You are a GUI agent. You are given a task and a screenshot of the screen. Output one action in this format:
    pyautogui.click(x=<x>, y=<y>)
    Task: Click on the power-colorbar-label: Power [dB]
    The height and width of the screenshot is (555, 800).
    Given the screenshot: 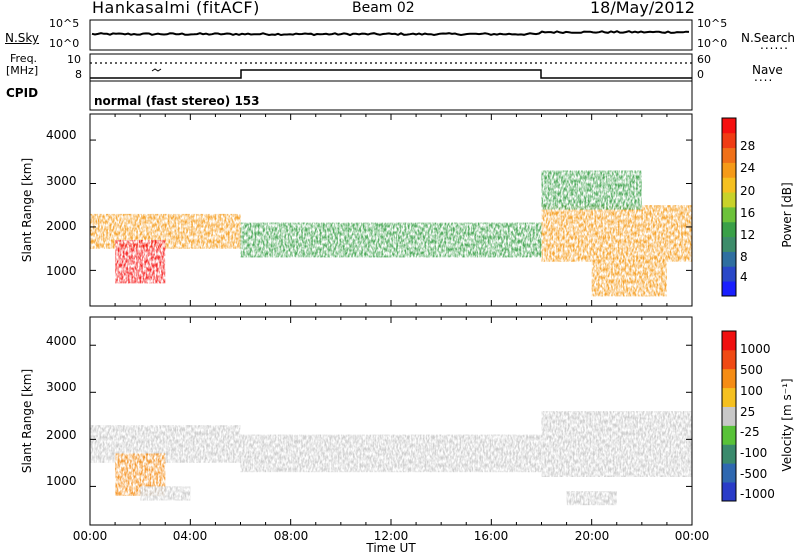 What is the action you would take?
    pyautogui.click(x=787, y=215)
    